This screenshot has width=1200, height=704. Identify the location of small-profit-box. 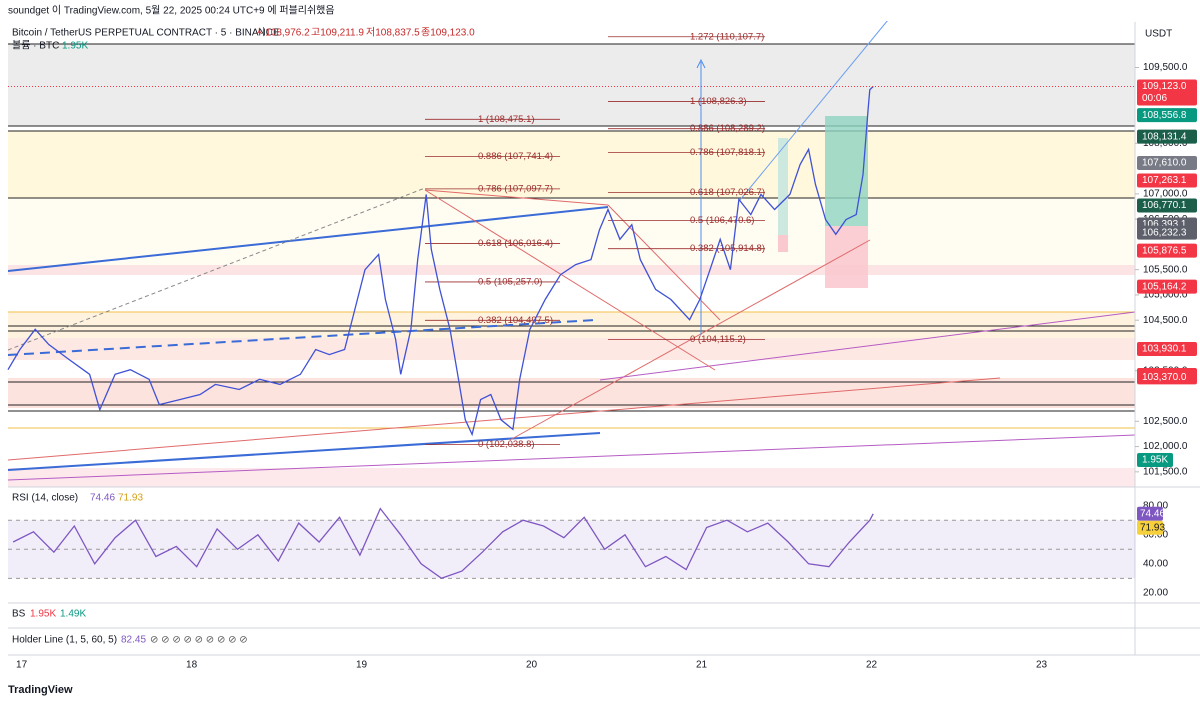
(783, 186).